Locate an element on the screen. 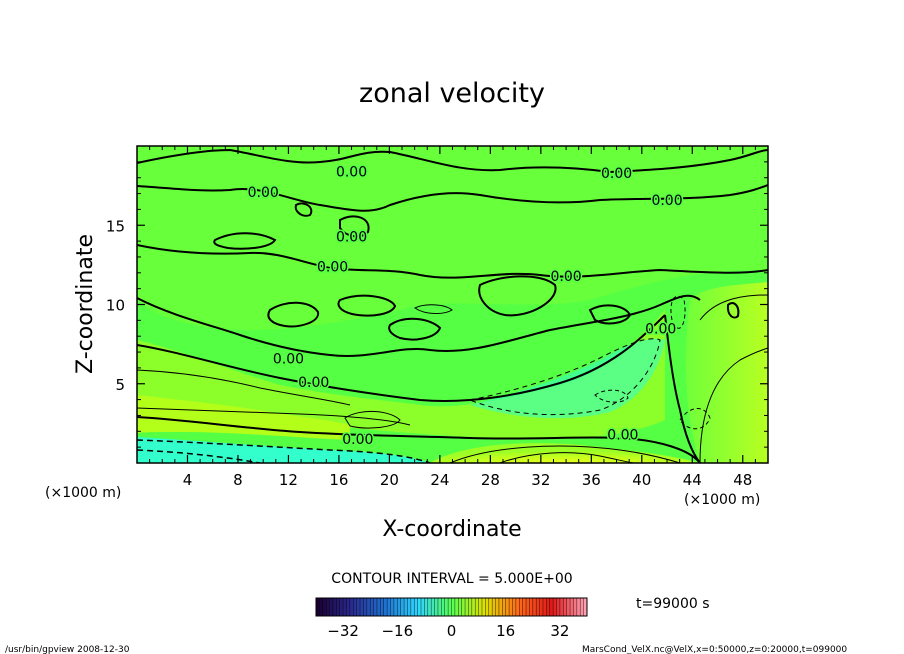  x-axis-label: X-coordinate is located at coordinates (451, 529).